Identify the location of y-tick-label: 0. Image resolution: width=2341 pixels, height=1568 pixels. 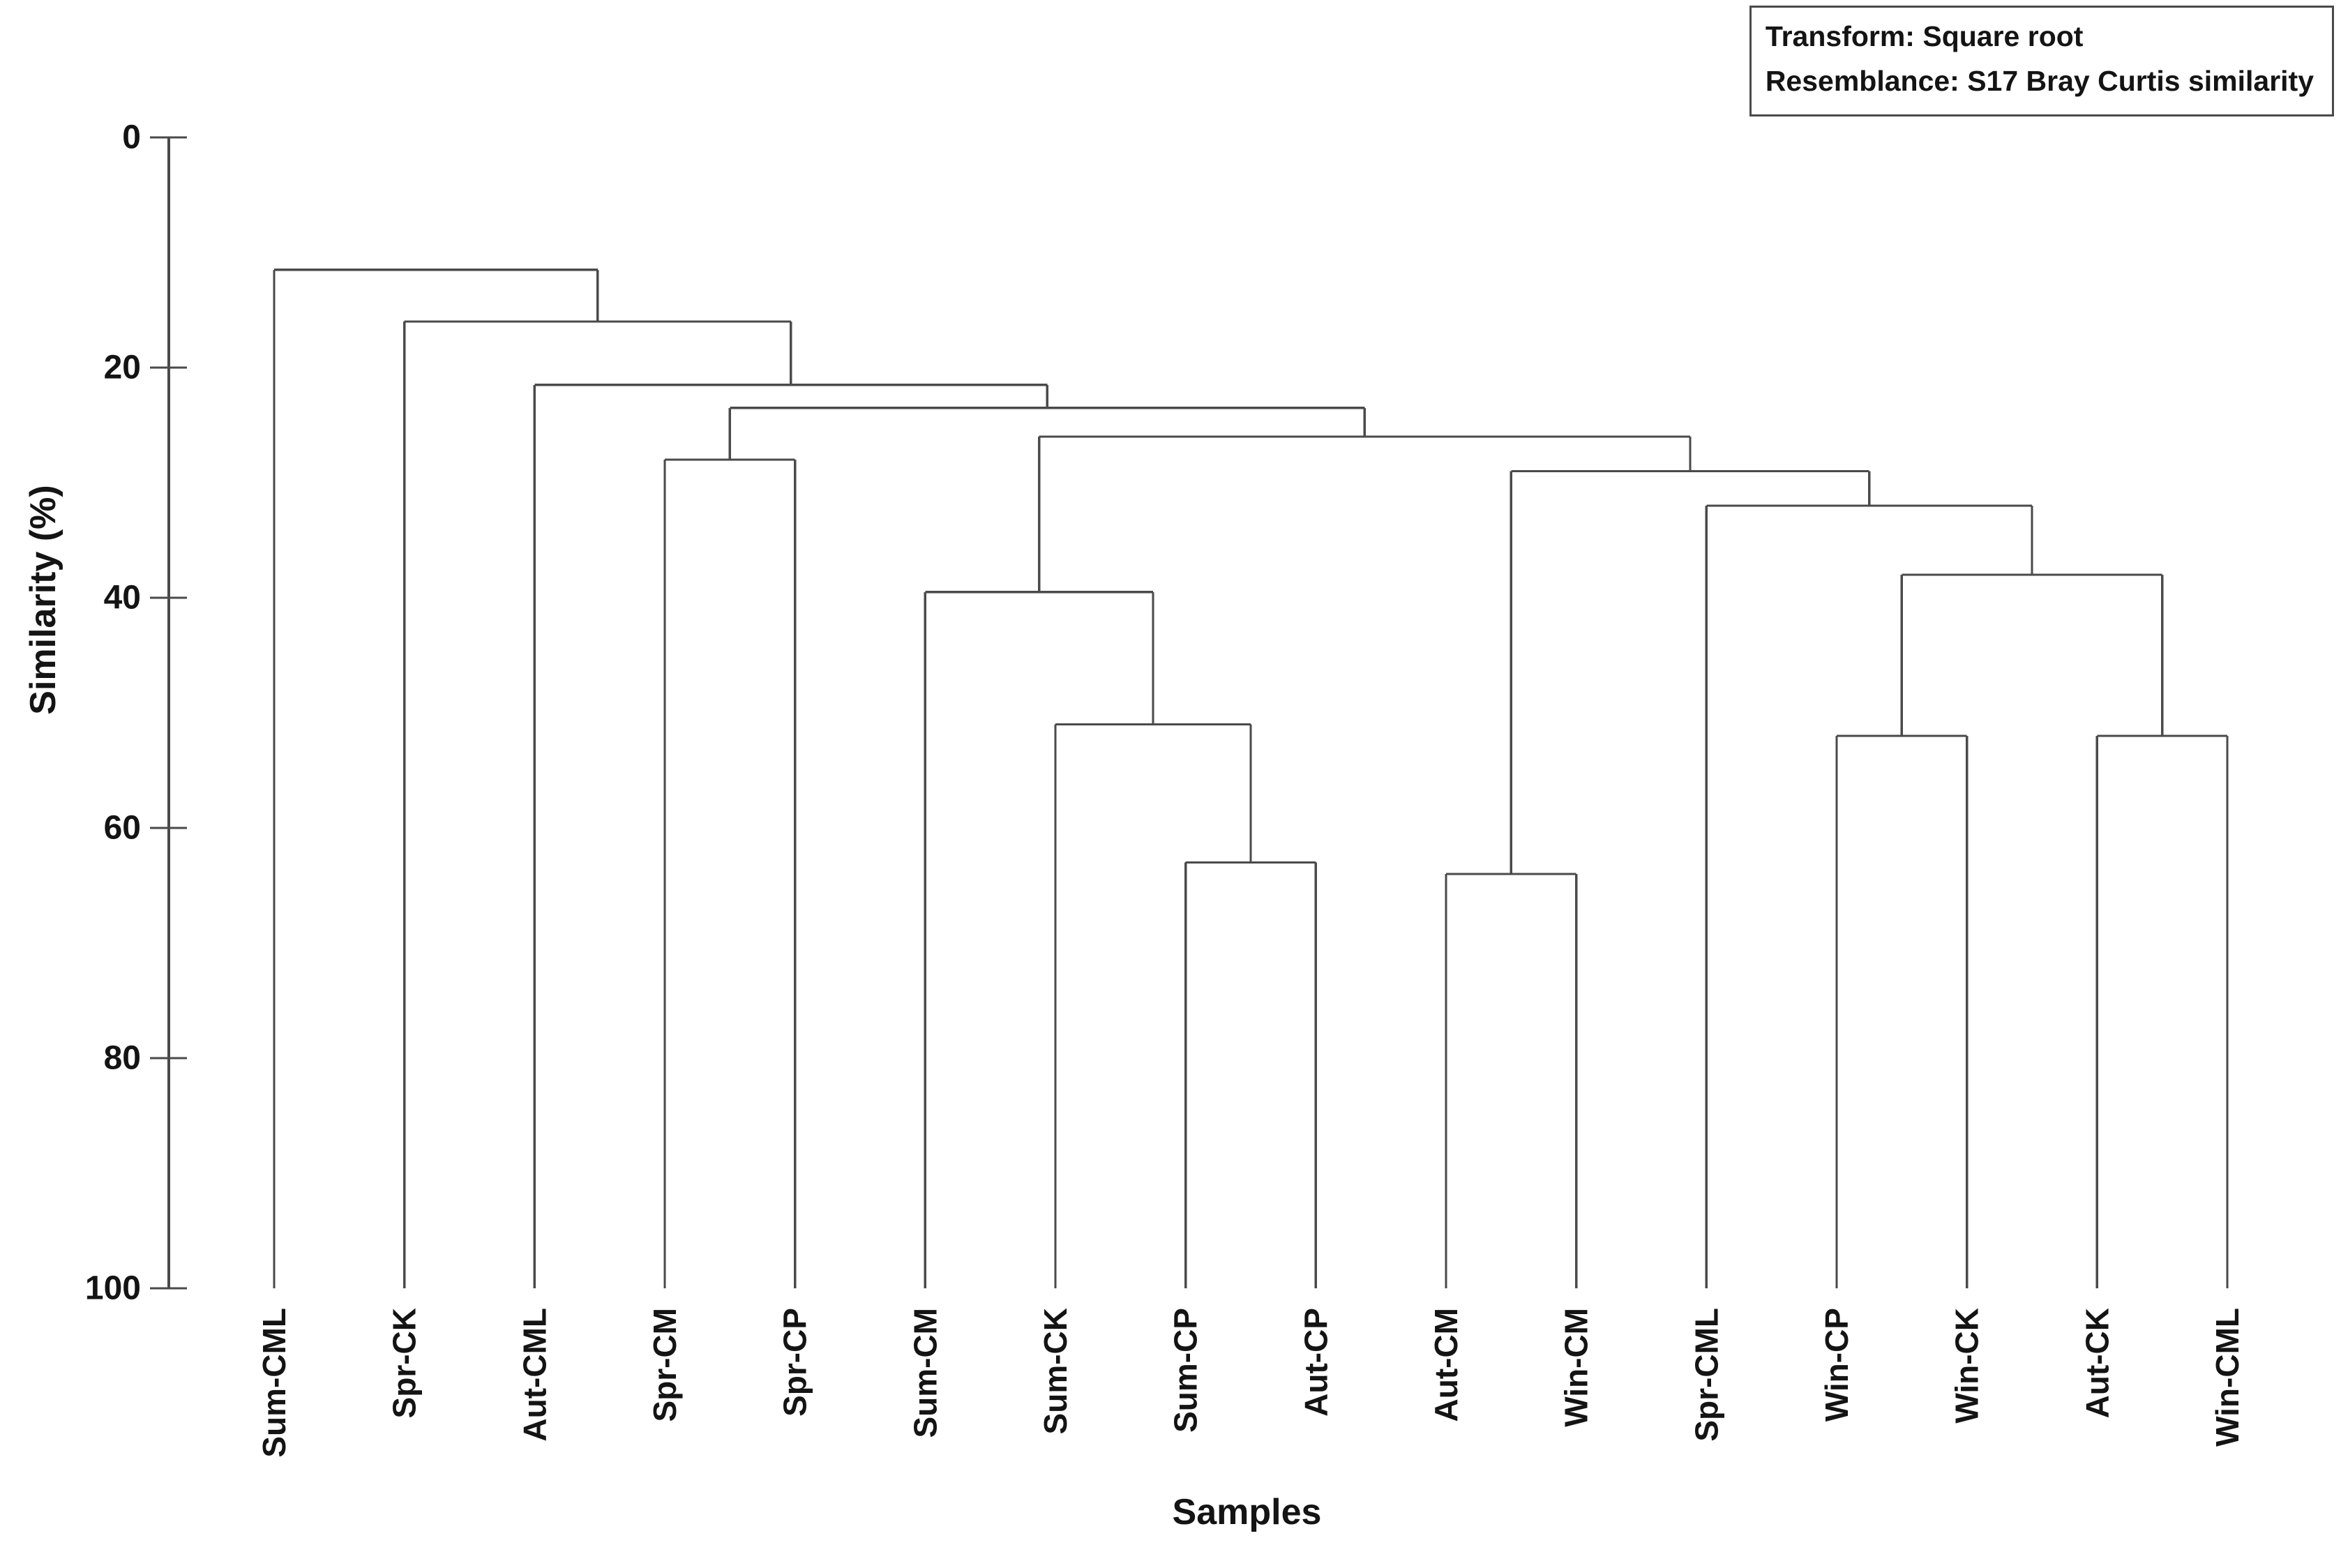
(131, 137).